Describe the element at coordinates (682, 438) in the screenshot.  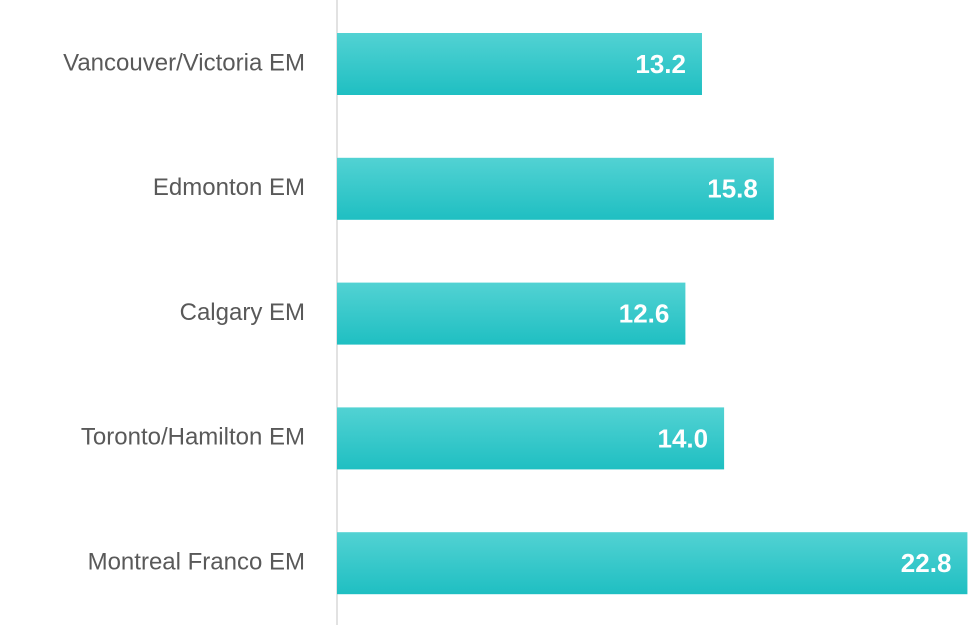
I see `data-label: 14.0` at that location.